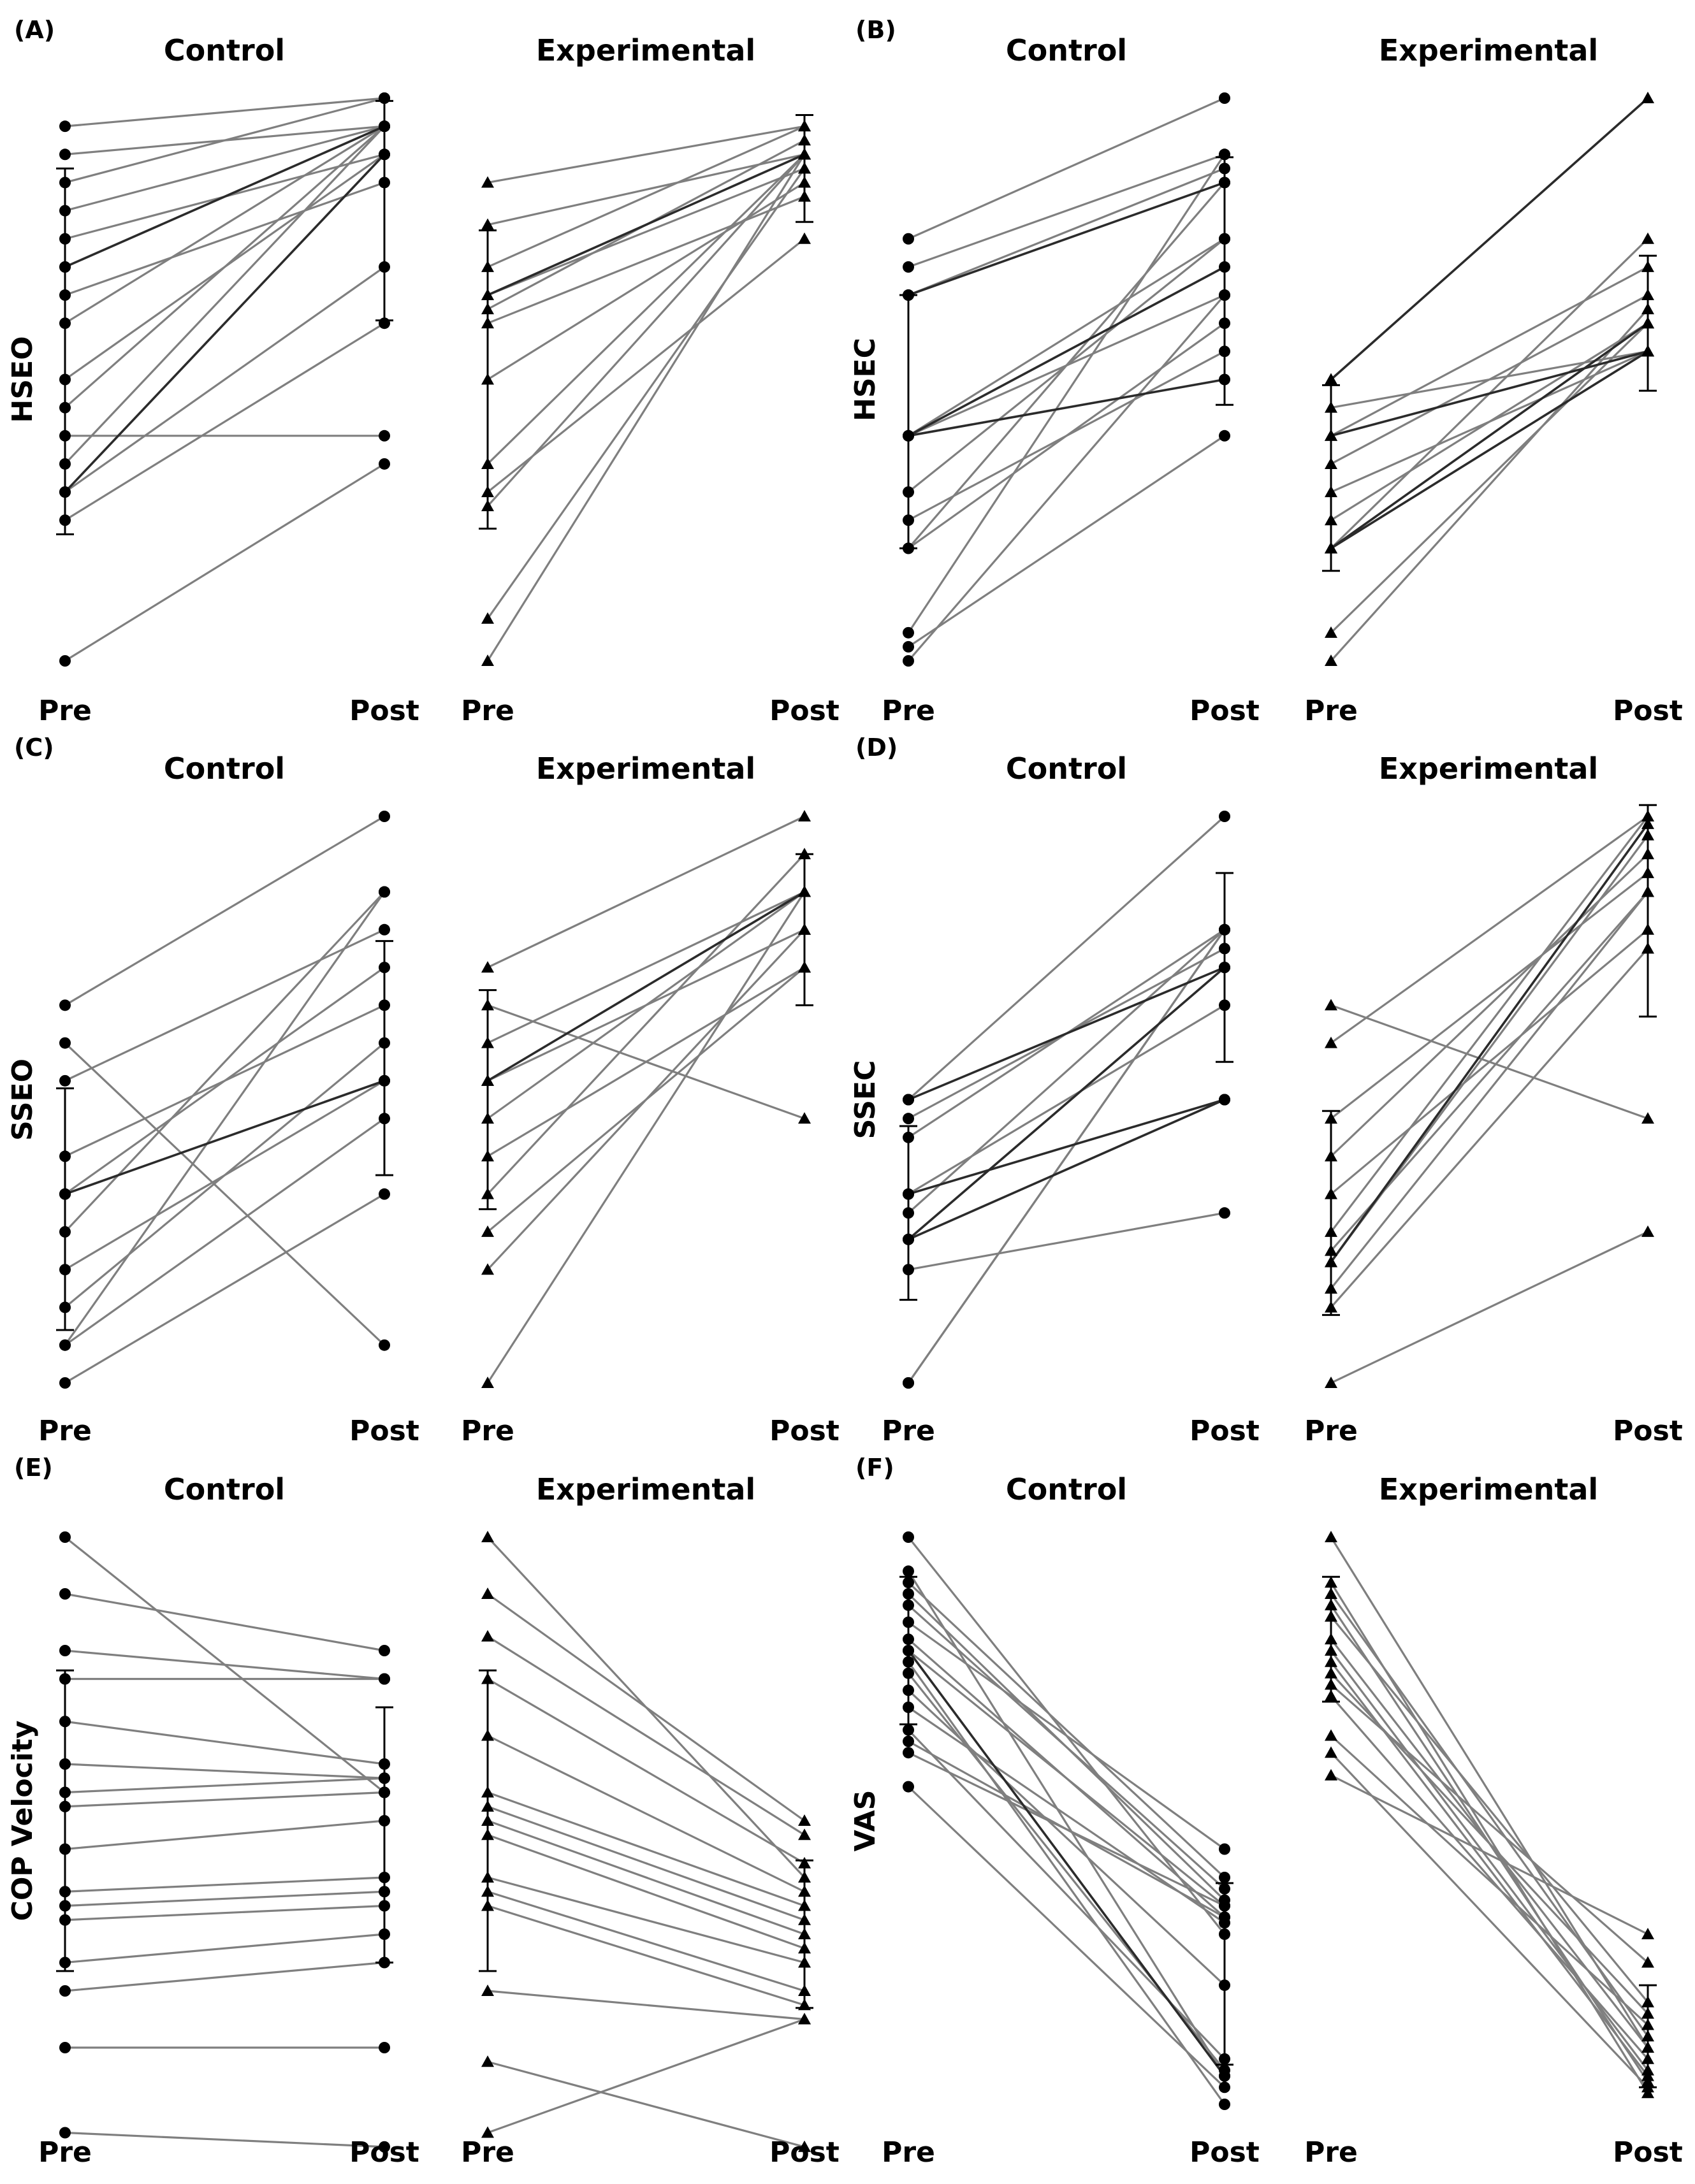 The image size is (1695, 2184). I want to click on group-control: Control Pre Post, so click(228, 380).